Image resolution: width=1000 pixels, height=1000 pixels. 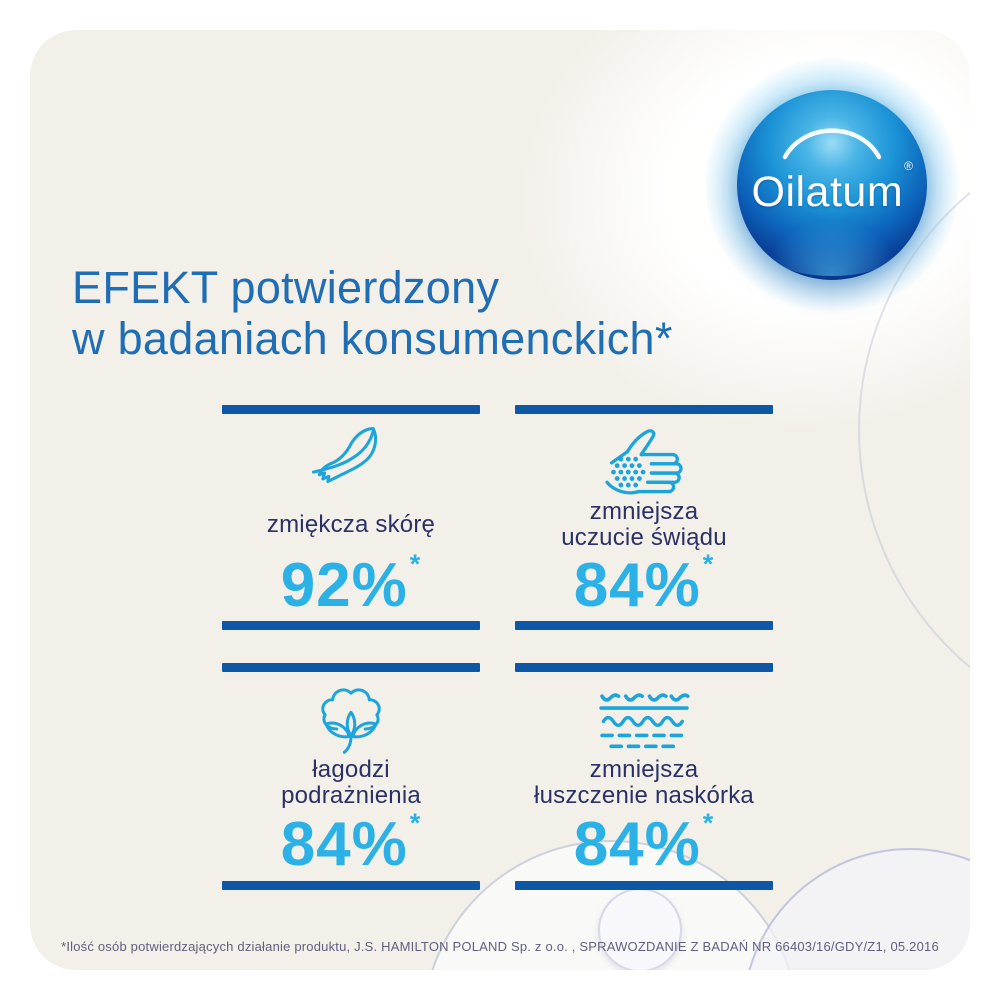 What do you see at coordinates (644, 537) in the screenshot?
I see `stat-label-line-2: uczucie świądu` at bounding box center [644, 537].